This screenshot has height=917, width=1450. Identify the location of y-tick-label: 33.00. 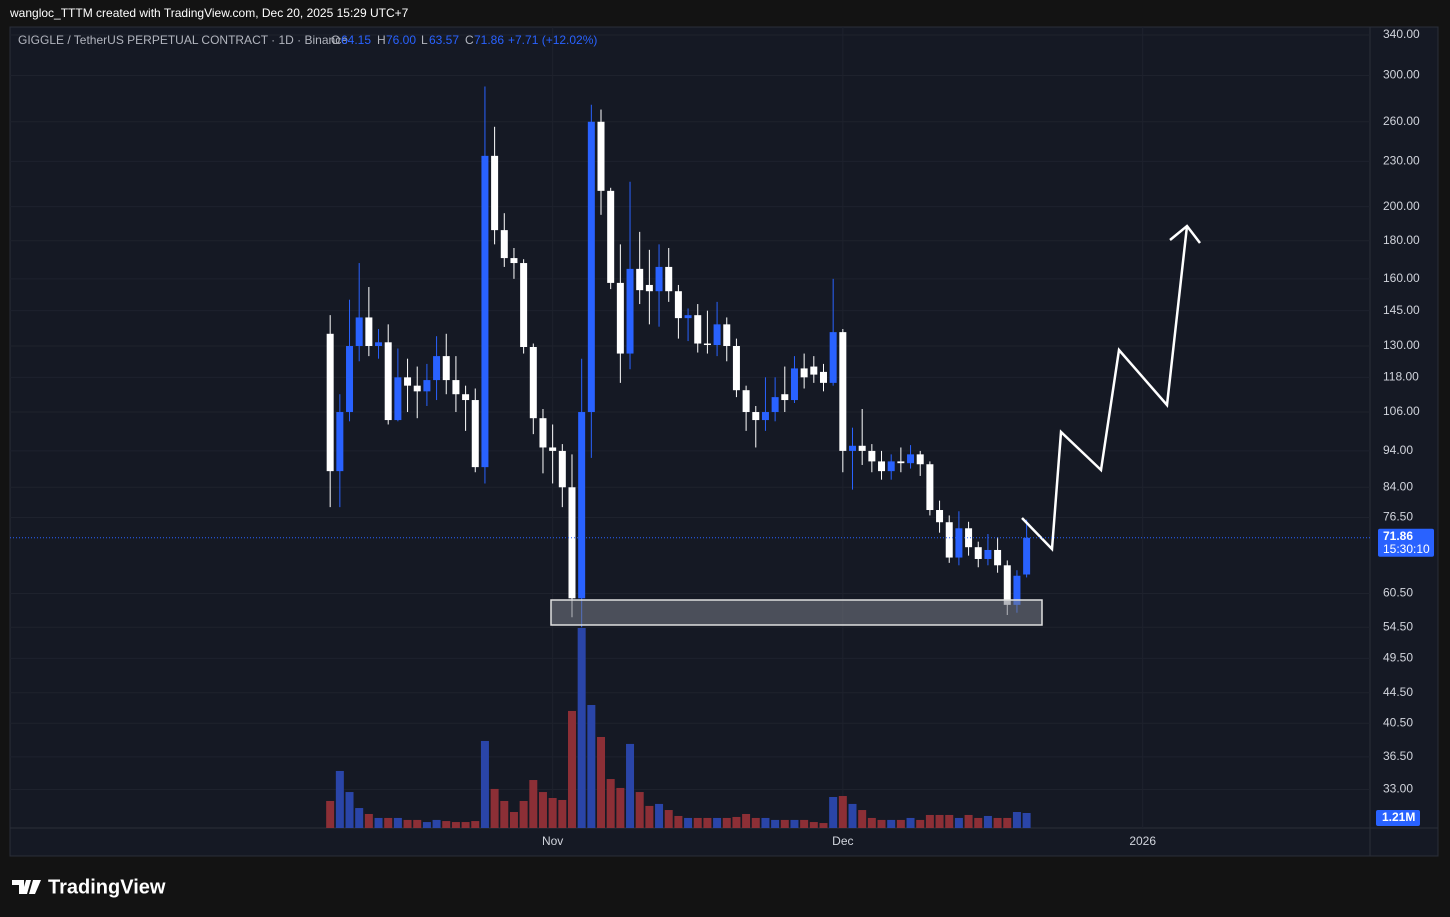
(1398, 789).